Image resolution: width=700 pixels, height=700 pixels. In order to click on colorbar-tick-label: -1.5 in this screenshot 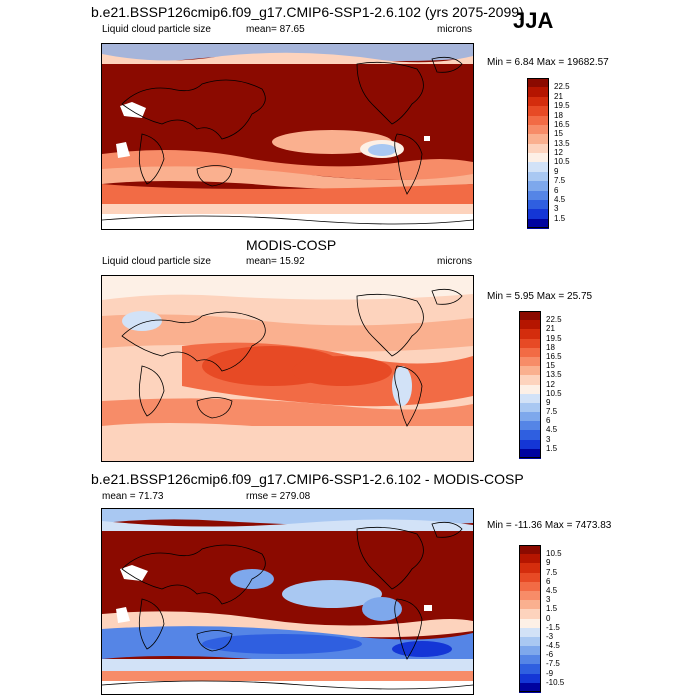, I will do `click(553, 627)`.